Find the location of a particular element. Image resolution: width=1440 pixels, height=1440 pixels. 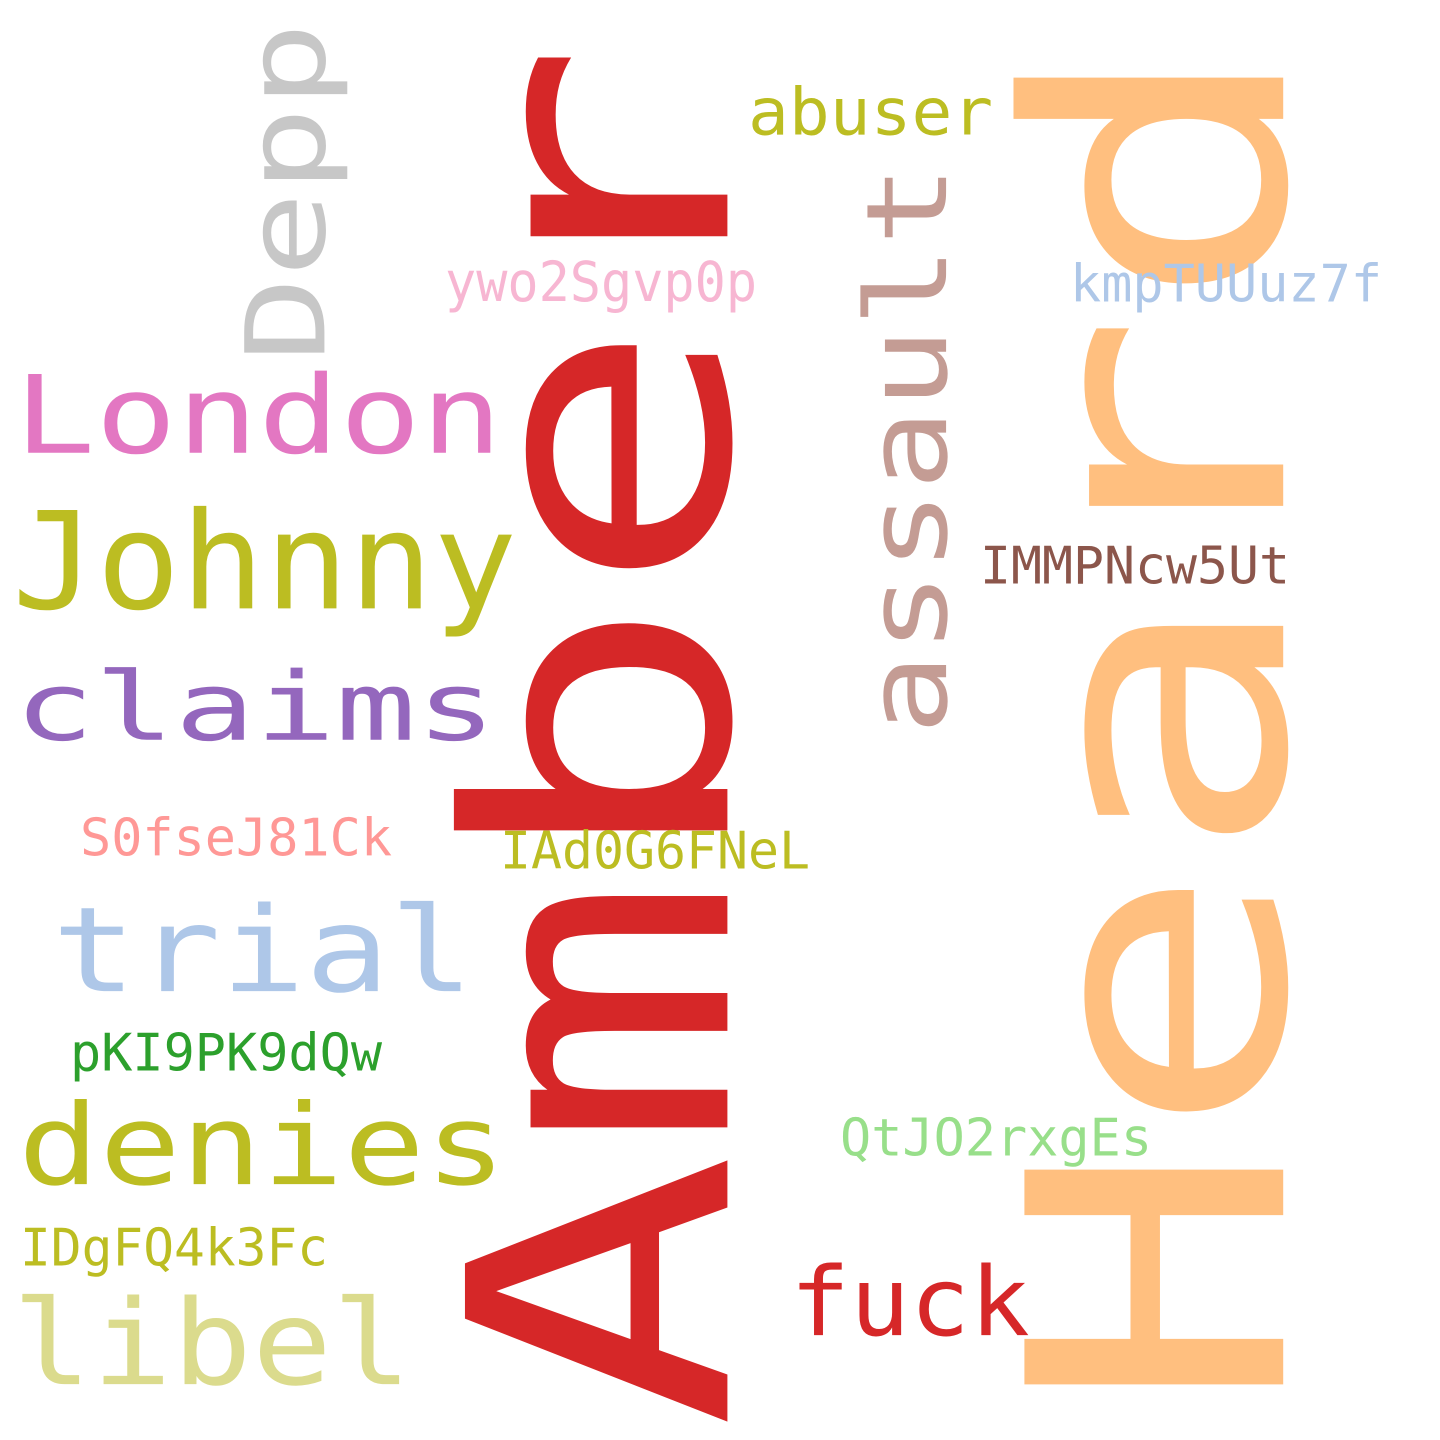

word-iad0g6fnel: IAd0G6FNeL is located at coordinates (655, 851).